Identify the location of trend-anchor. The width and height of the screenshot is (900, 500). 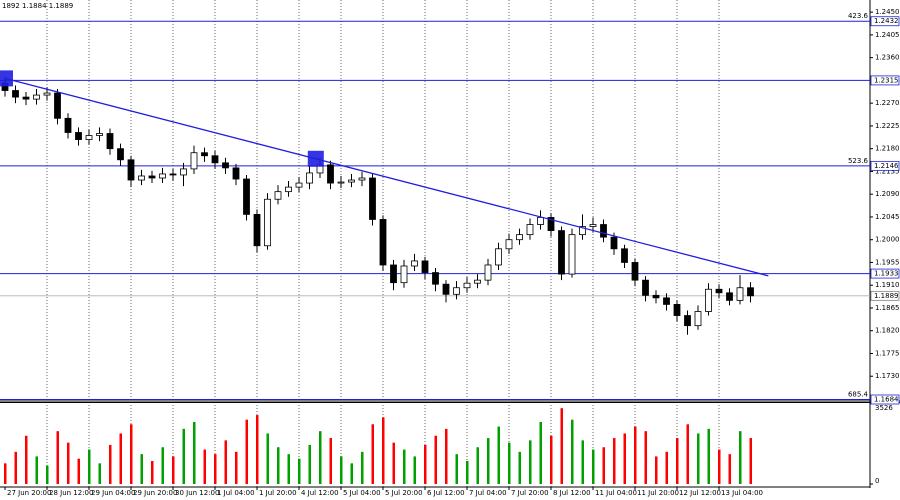
(315, 158).